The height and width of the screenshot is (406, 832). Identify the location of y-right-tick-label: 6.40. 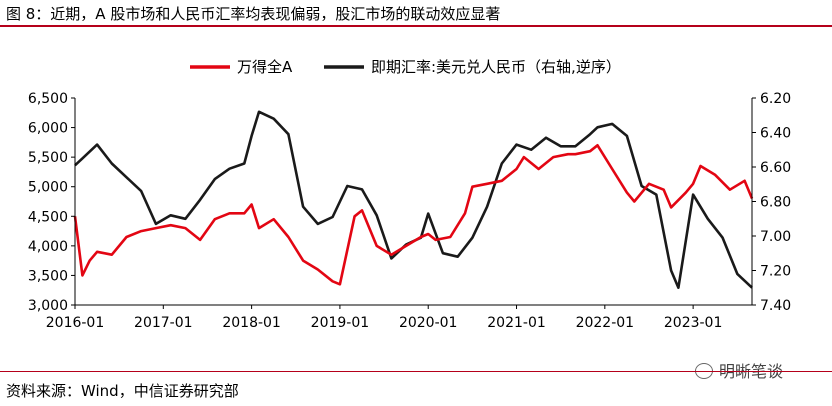
(775, 134).